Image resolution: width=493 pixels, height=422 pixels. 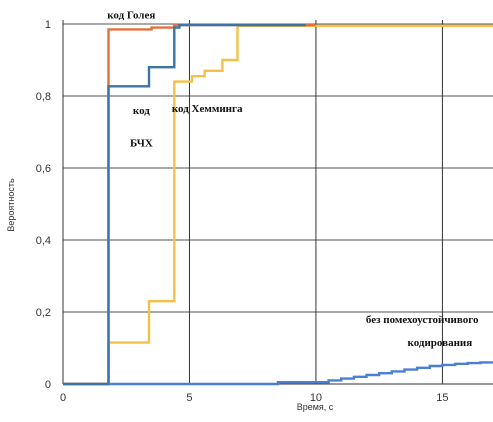 What do you see at coordinates (316, 398) in the screenshot?
I see `x-tick-label: 10` at bounding box center [316, 398].